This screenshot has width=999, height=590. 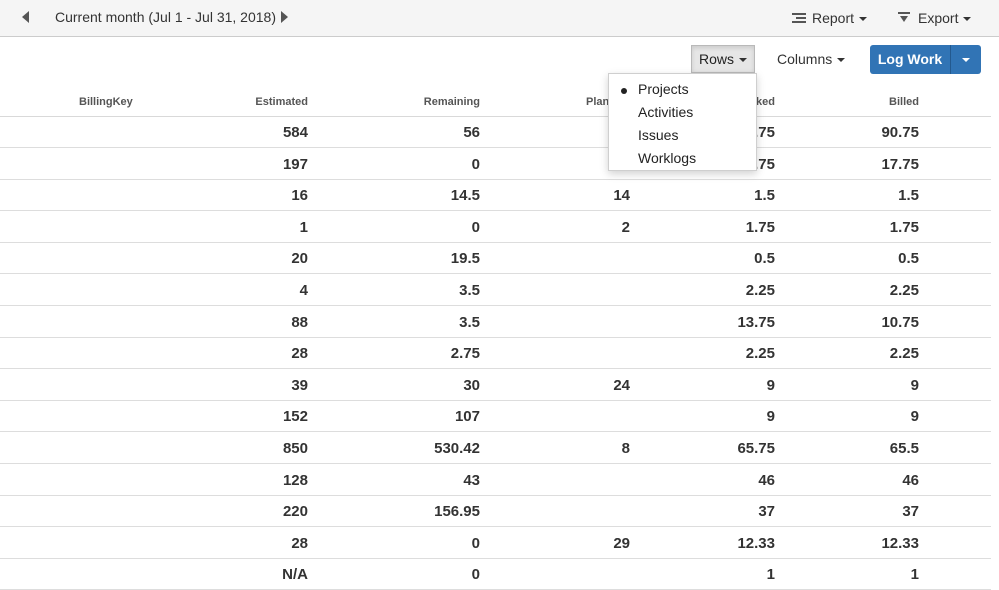 I want to click on menu-item-activities: Activities, so click(x=682, y=112).